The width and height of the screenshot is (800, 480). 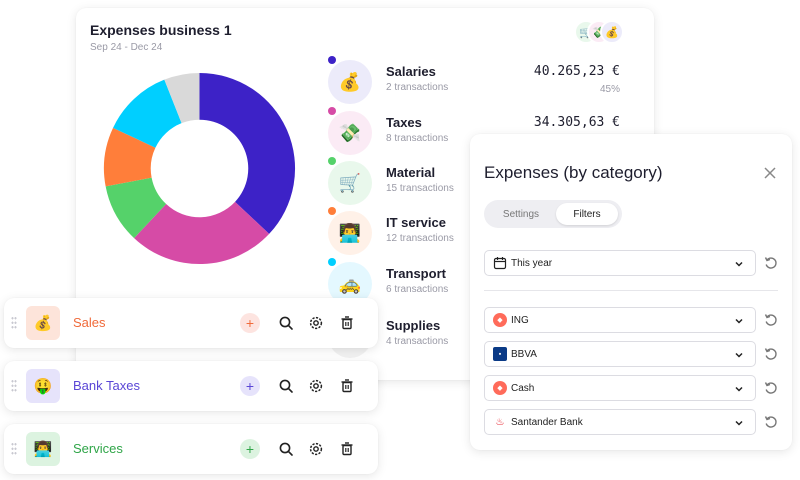 I want to click on category-row-taxes: 💸 Taxes 8 transactions 34.305,63 €, so click(x=474, y=133).